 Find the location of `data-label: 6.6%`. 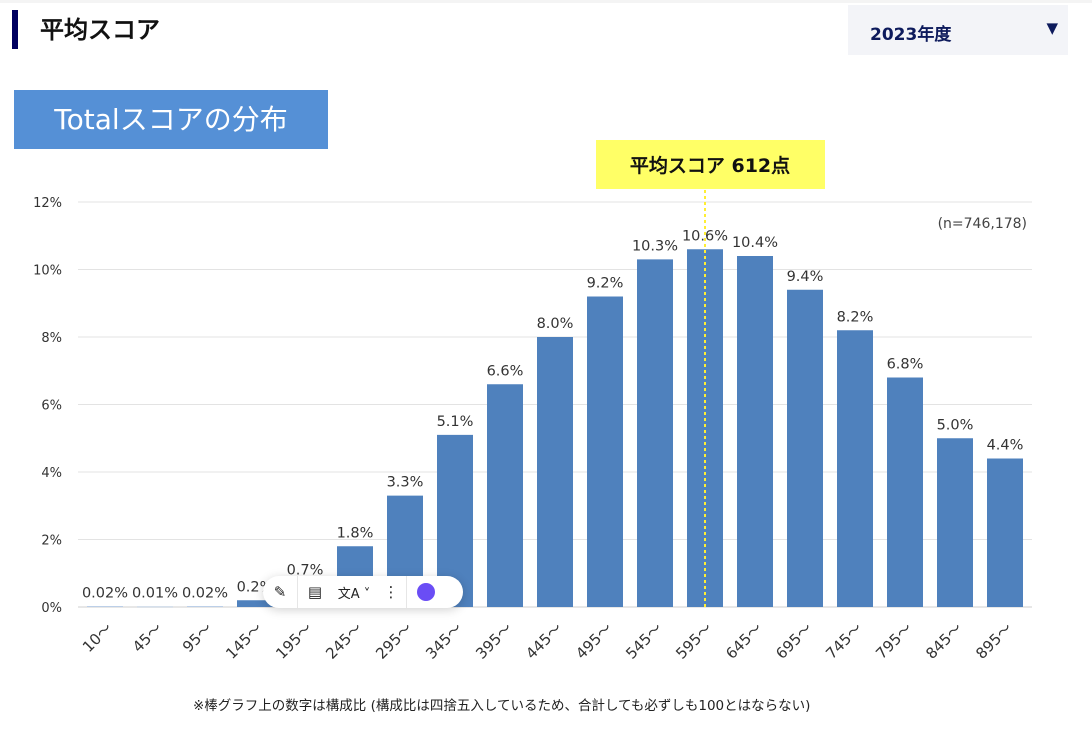

data-label: 6.6% is located at coordinates (505, 371).